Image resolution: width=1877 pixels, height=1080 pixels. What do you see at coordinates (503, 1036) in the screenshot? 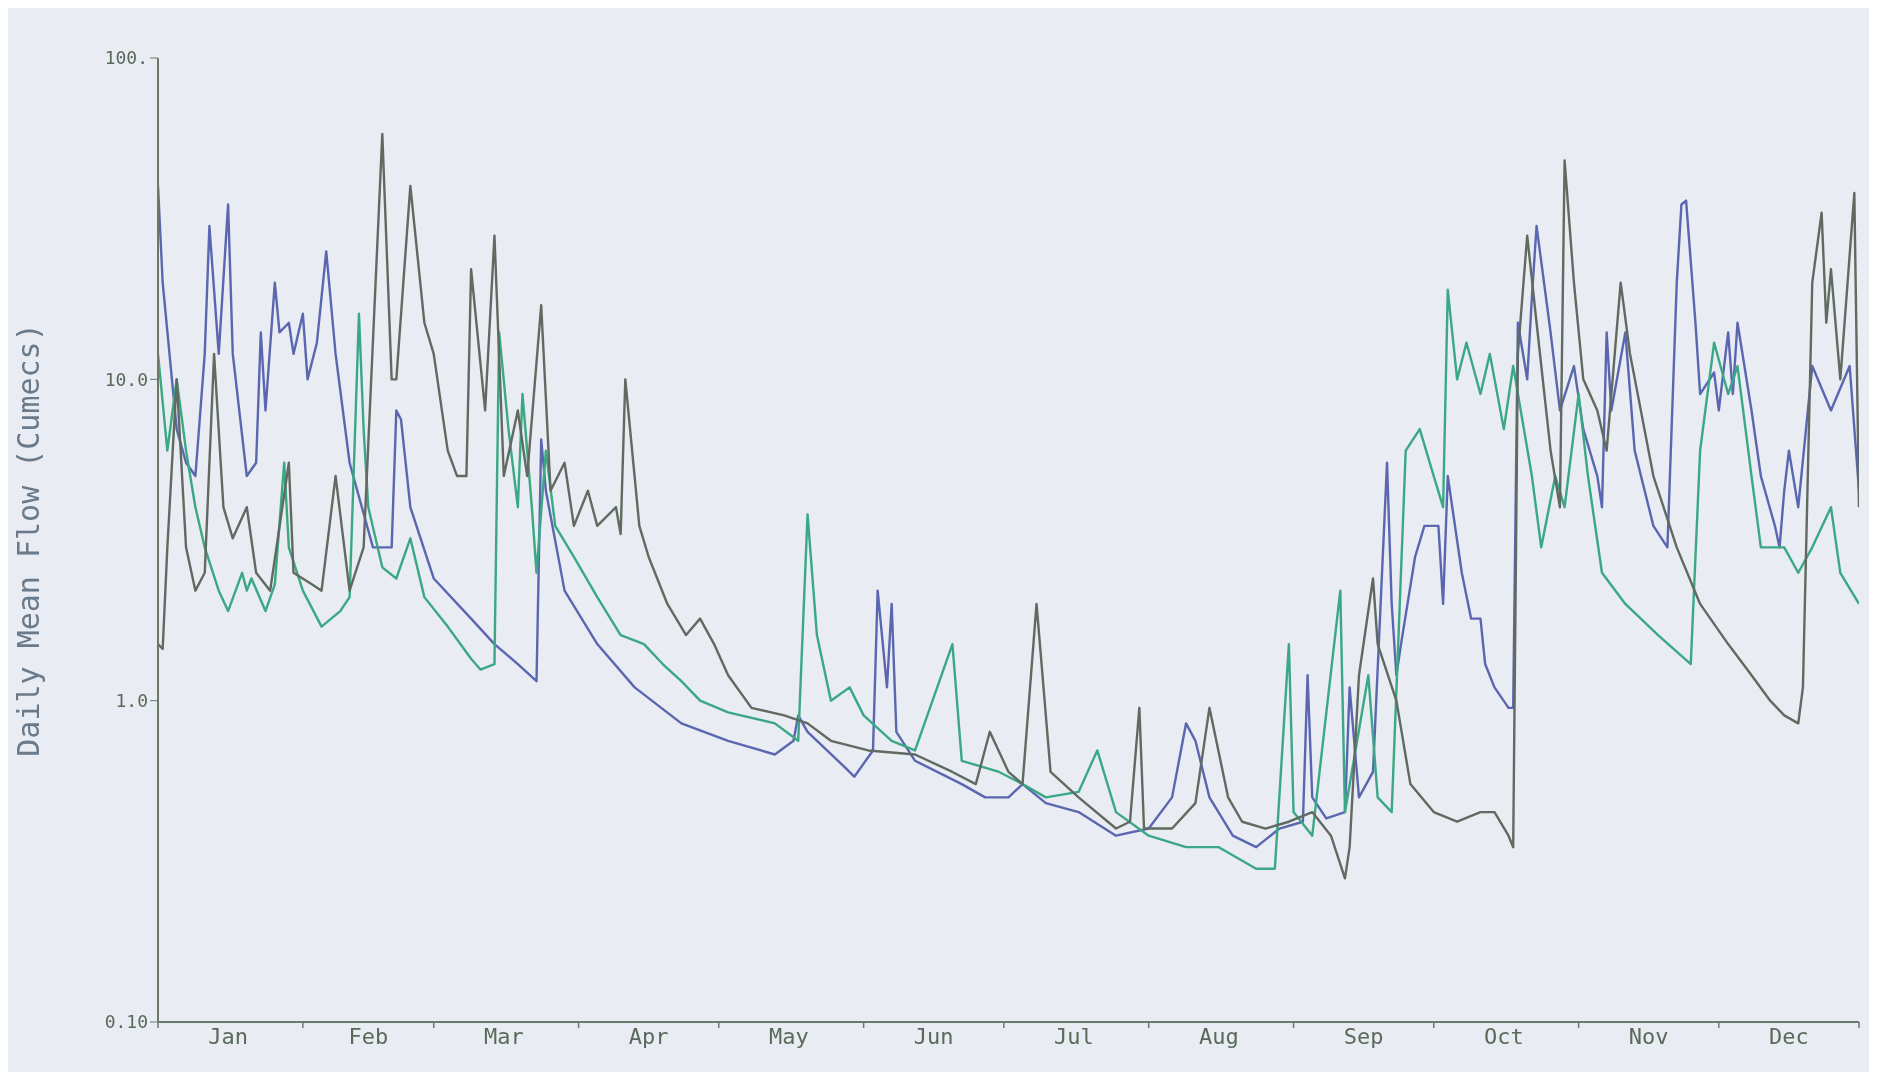
I see `x-tick-label: Mar` at bounding box center [503, 1036].